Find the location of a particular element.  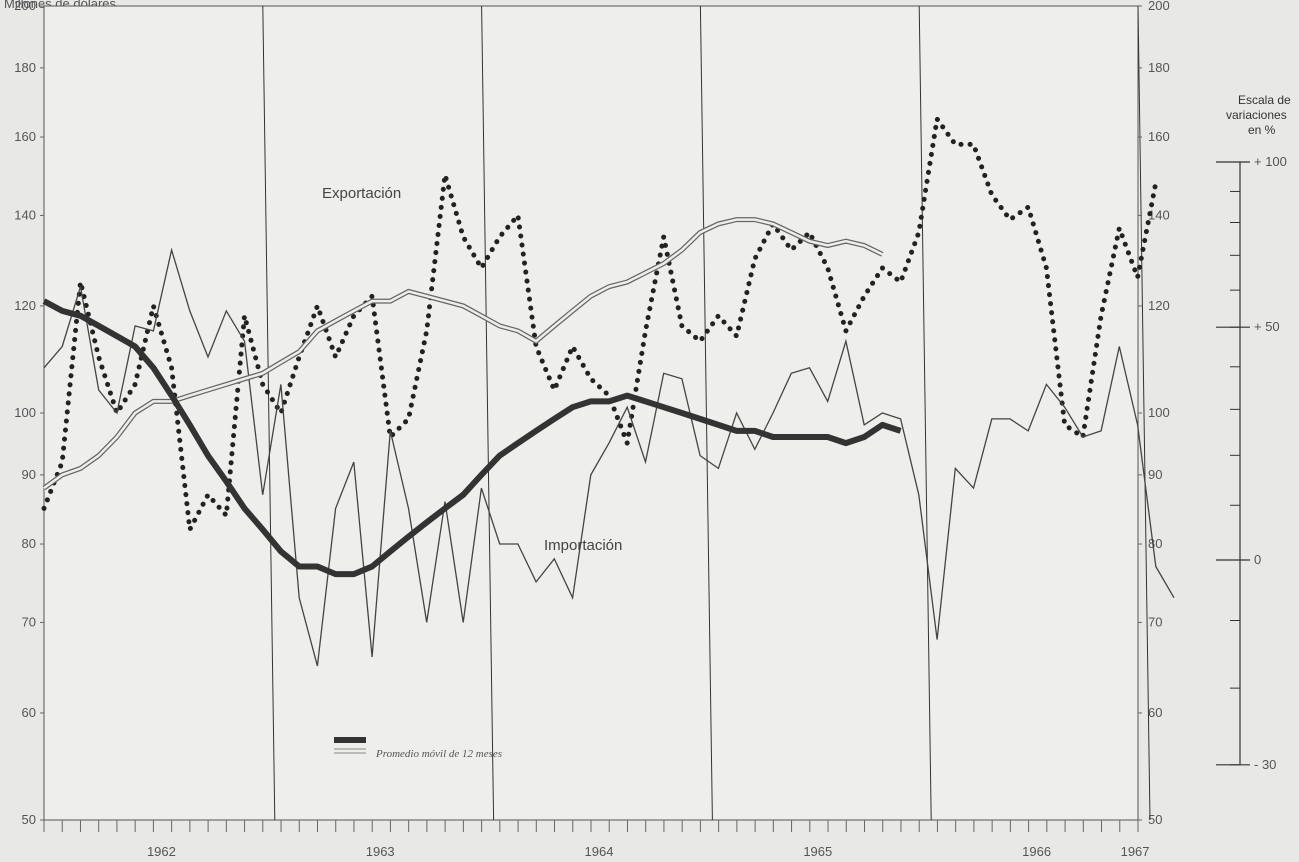

right-y-tick-label: 160 is located at coordinates (1159, 136).